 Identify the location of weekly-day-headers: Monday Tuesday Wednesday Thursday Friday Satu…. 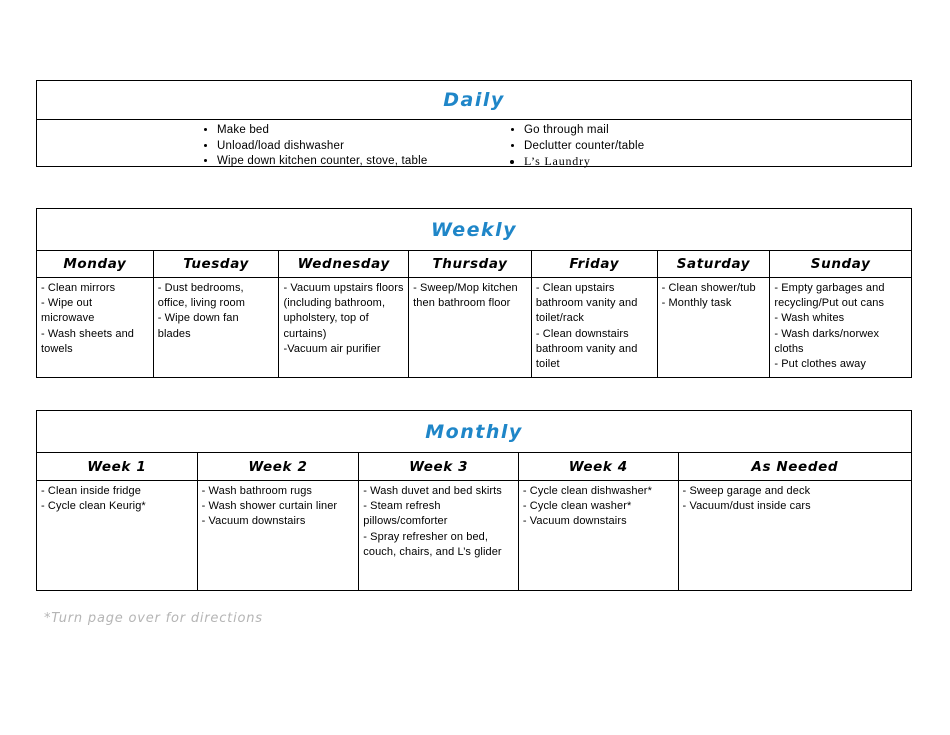
(474, 264).